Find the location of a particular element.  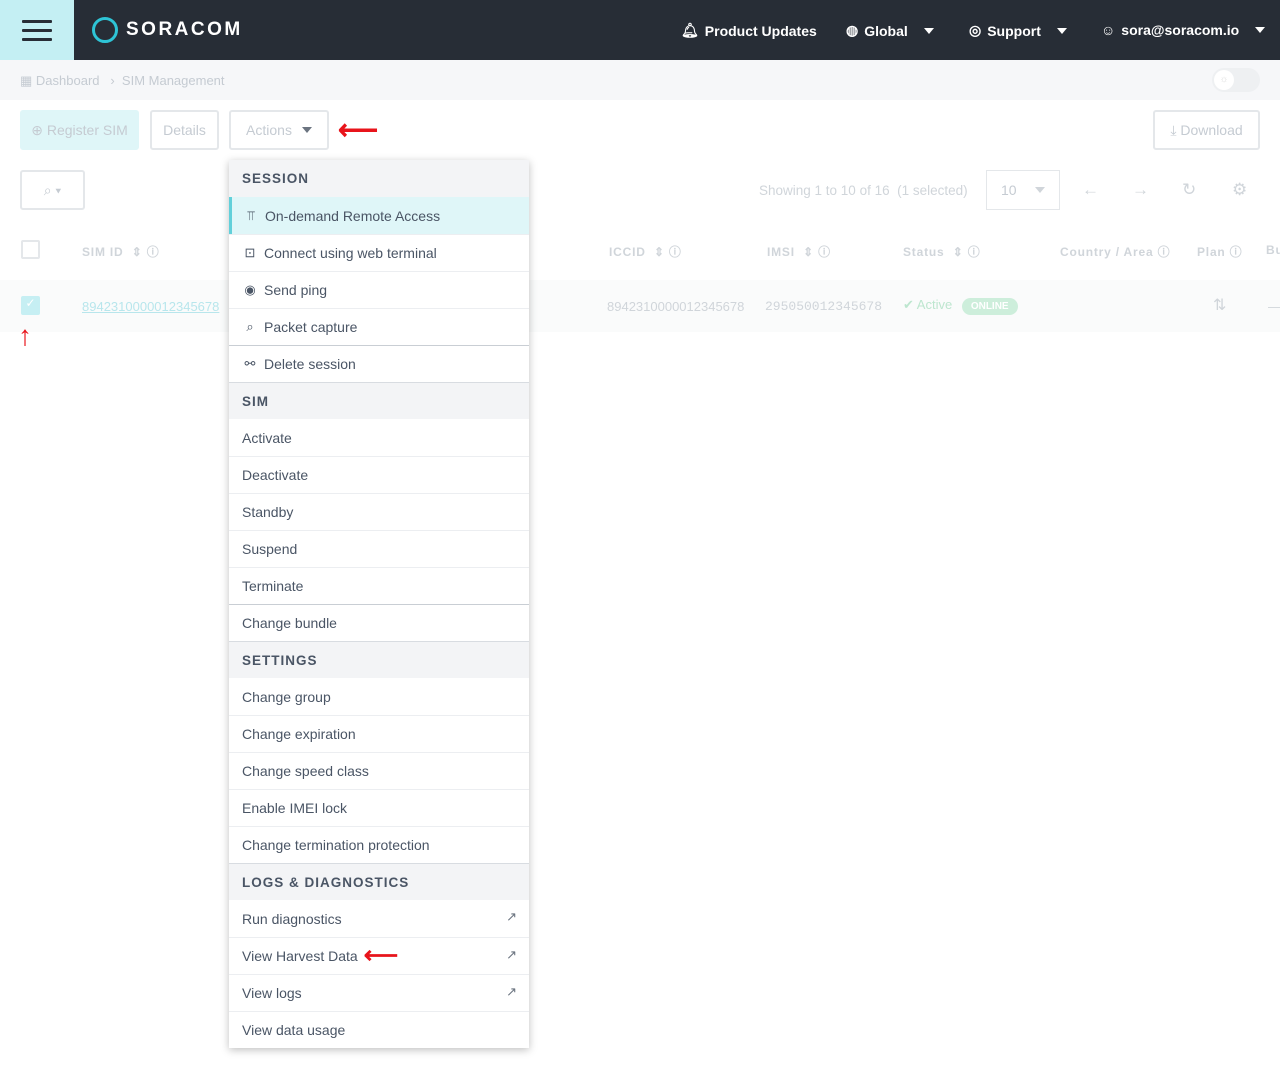

menu-item-label: Change group is located at coordinates (286, 696).